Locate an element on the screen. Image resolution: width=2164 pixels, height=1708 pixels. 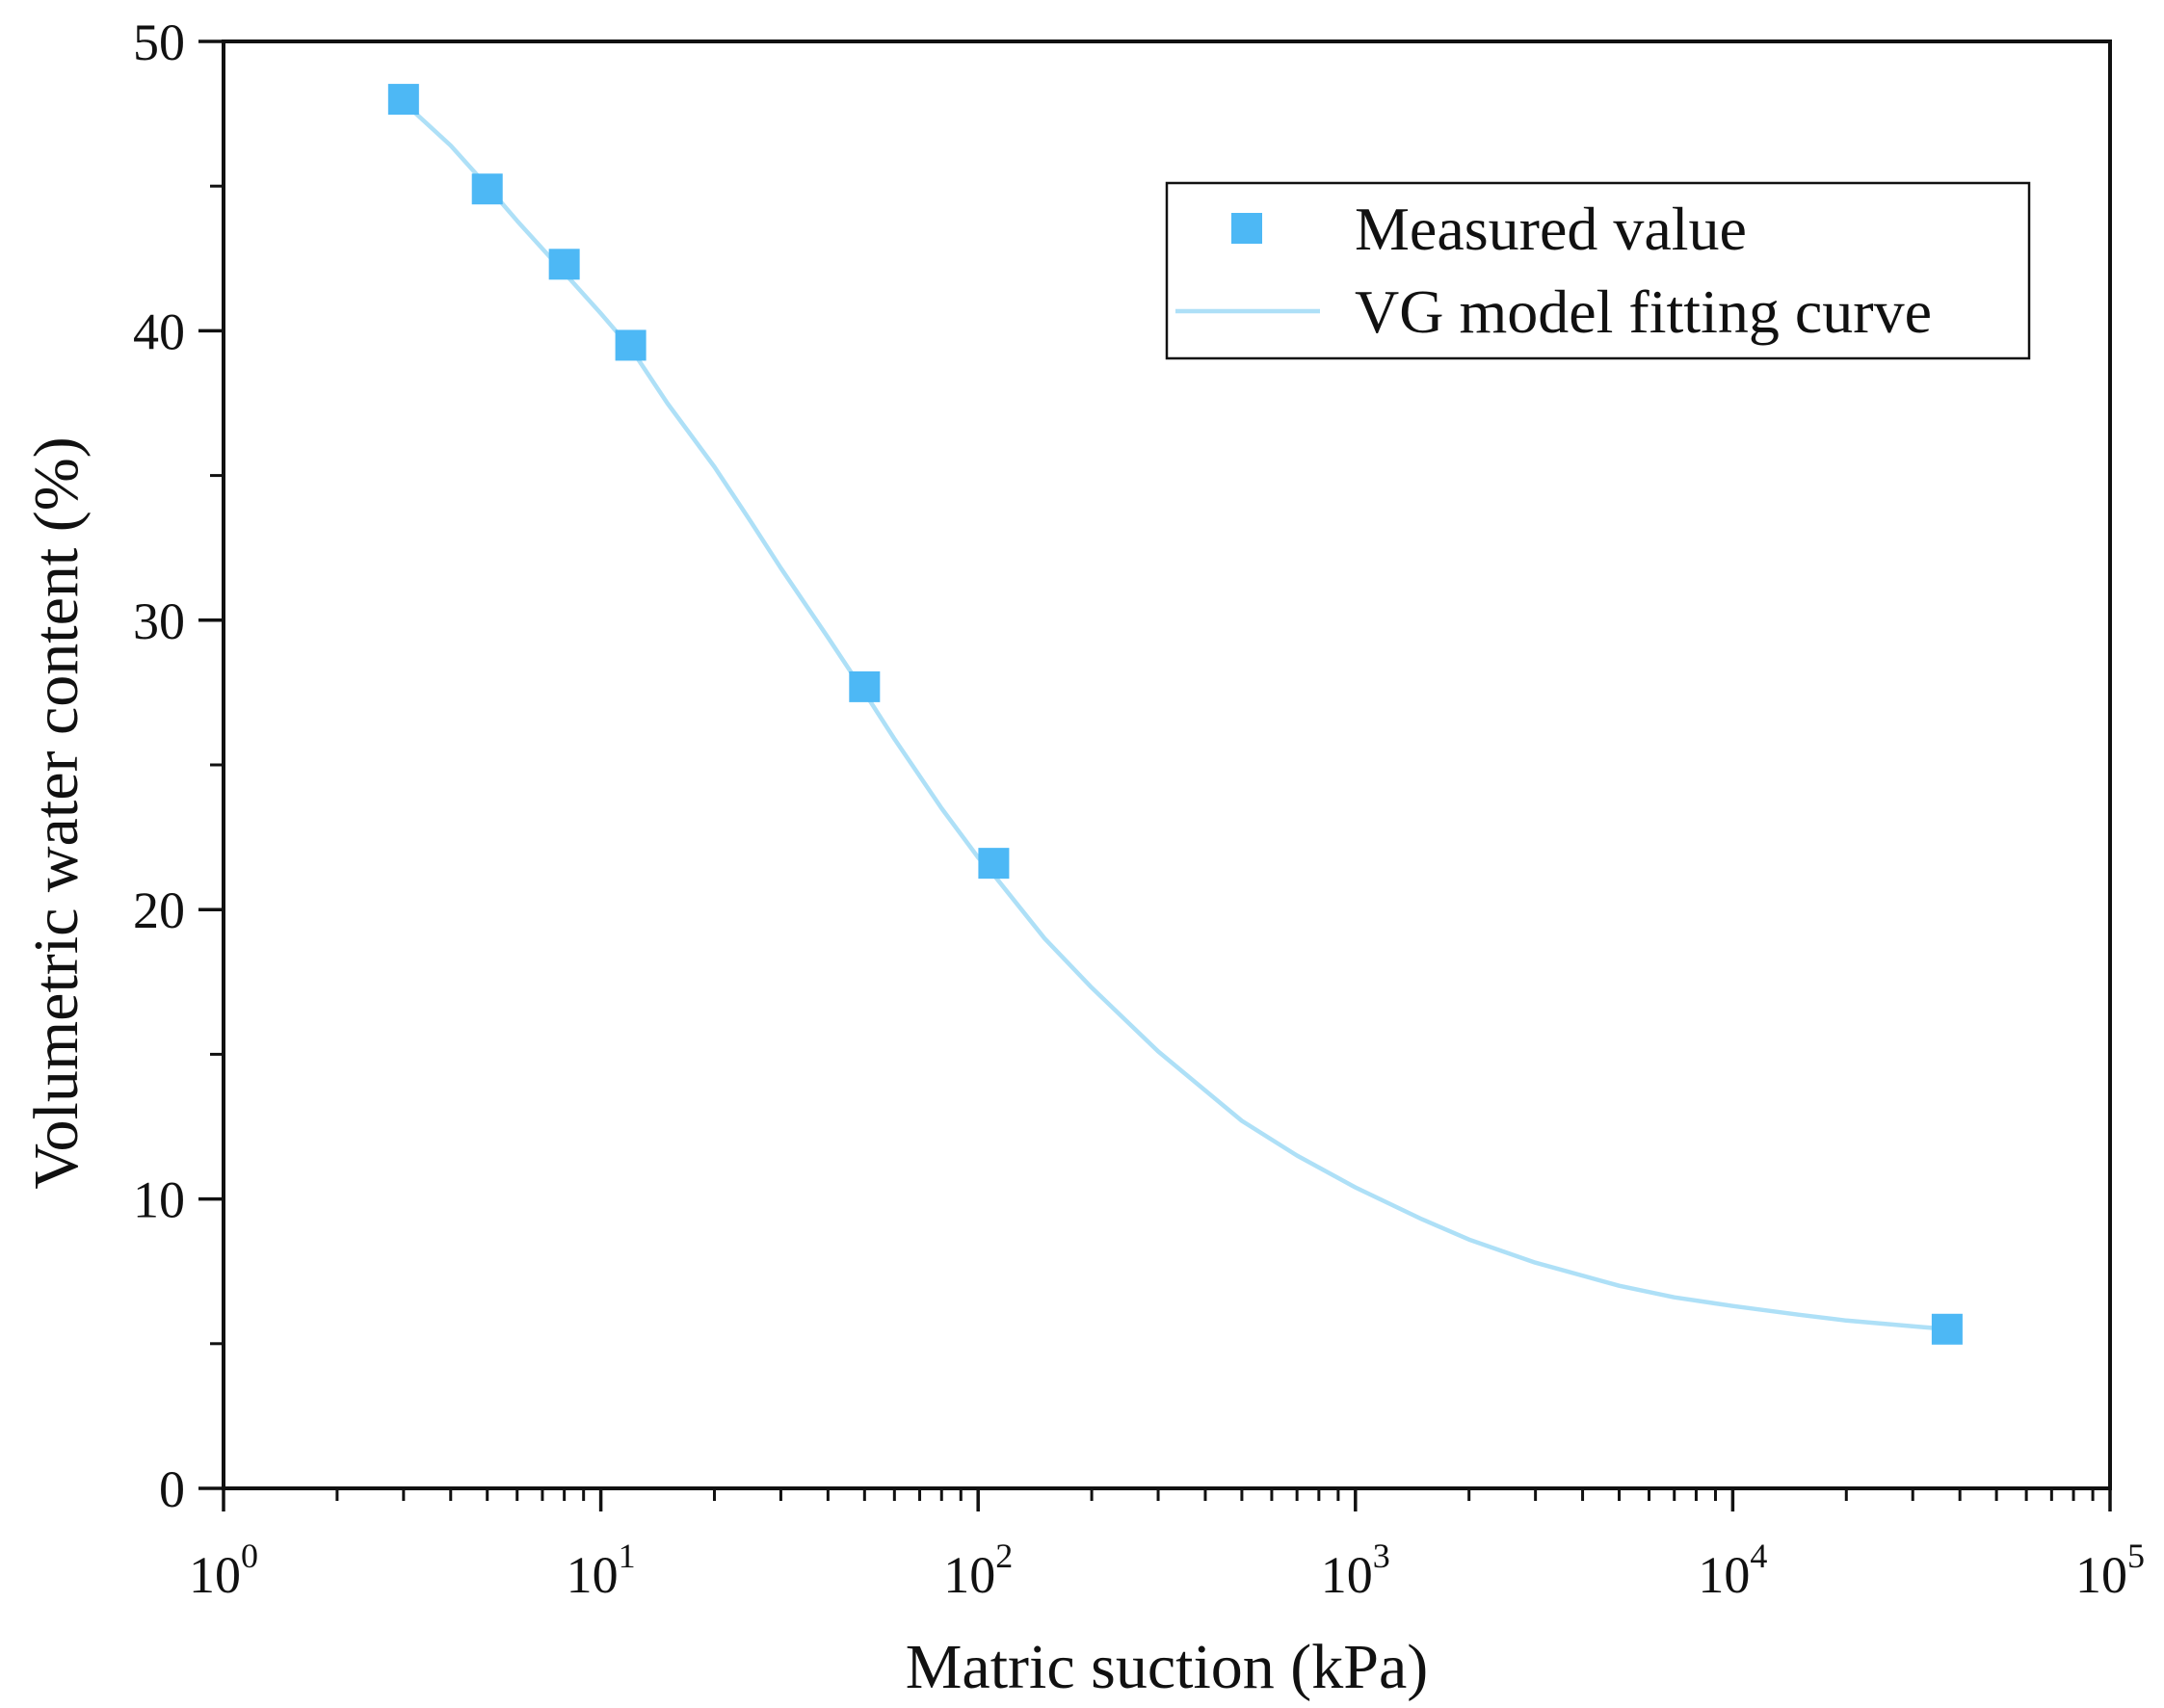
legend-box is located at coordinates (1598, 270).